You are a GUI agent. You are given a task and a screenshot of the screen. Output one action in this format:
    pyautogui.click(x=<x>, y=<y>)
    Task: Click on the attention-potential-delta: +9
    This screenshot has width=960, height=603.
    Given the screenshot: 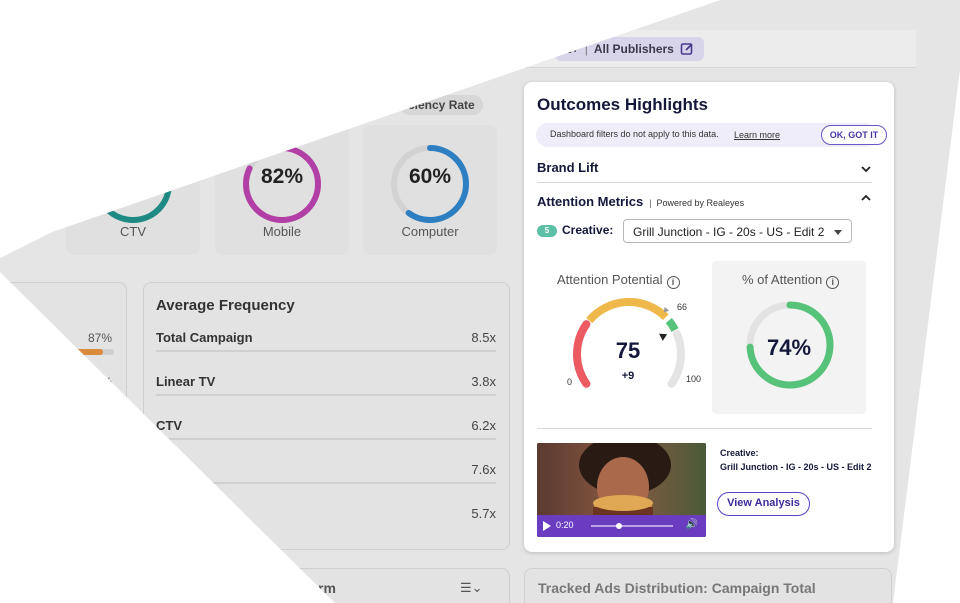 What is the action you would take?
    pyautogui.click(x=628, y=376)
    